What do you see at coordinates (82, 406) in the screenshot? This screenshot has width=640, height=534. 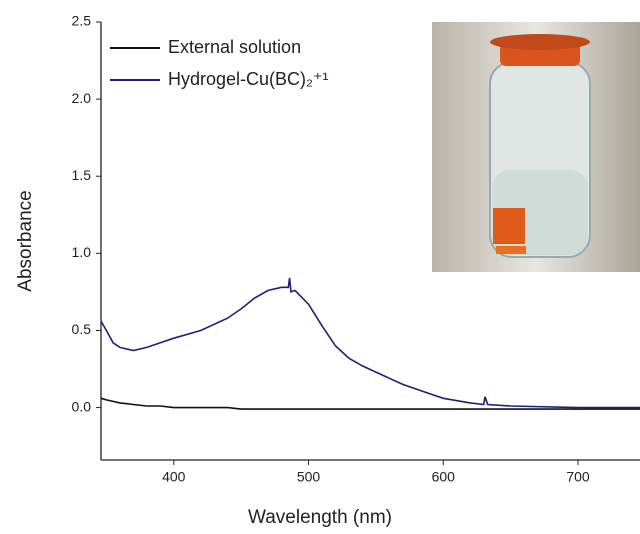 I see `y-tick-label: 0.0` at bounding box center [82, 406].